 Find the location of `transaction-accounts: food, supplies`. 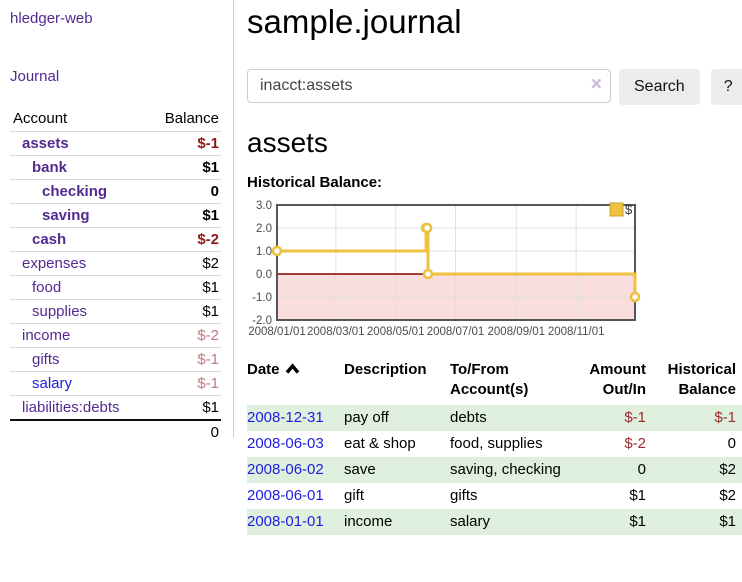

transaction-accounts: food, supplies is located at coordinates (496, 443).